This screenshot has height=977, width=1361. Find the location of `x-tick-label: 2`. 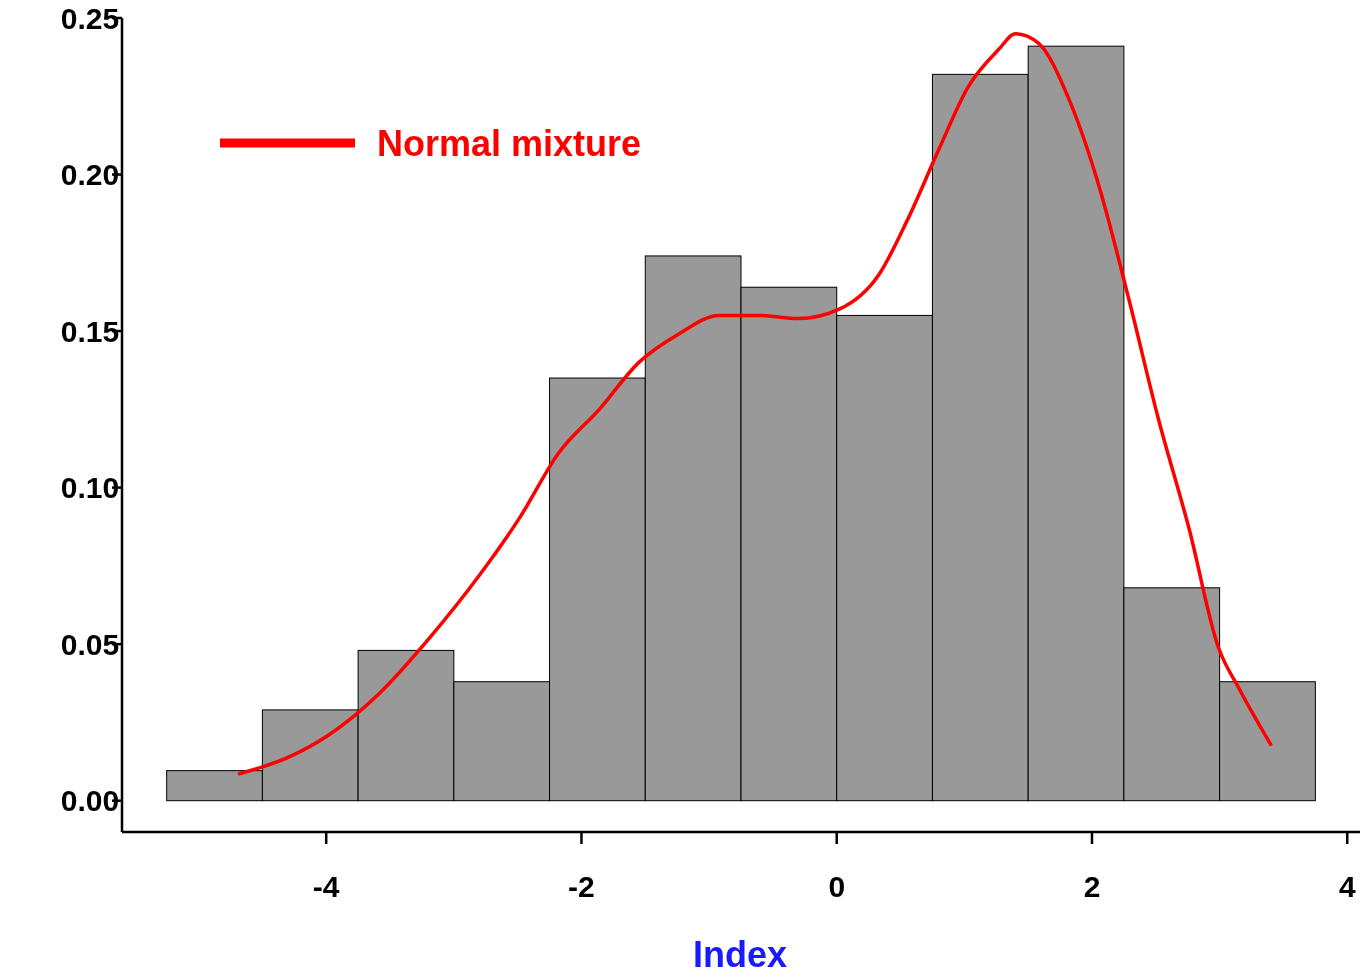

x-tick-label: 2 is located at coordinates (1092, 886).